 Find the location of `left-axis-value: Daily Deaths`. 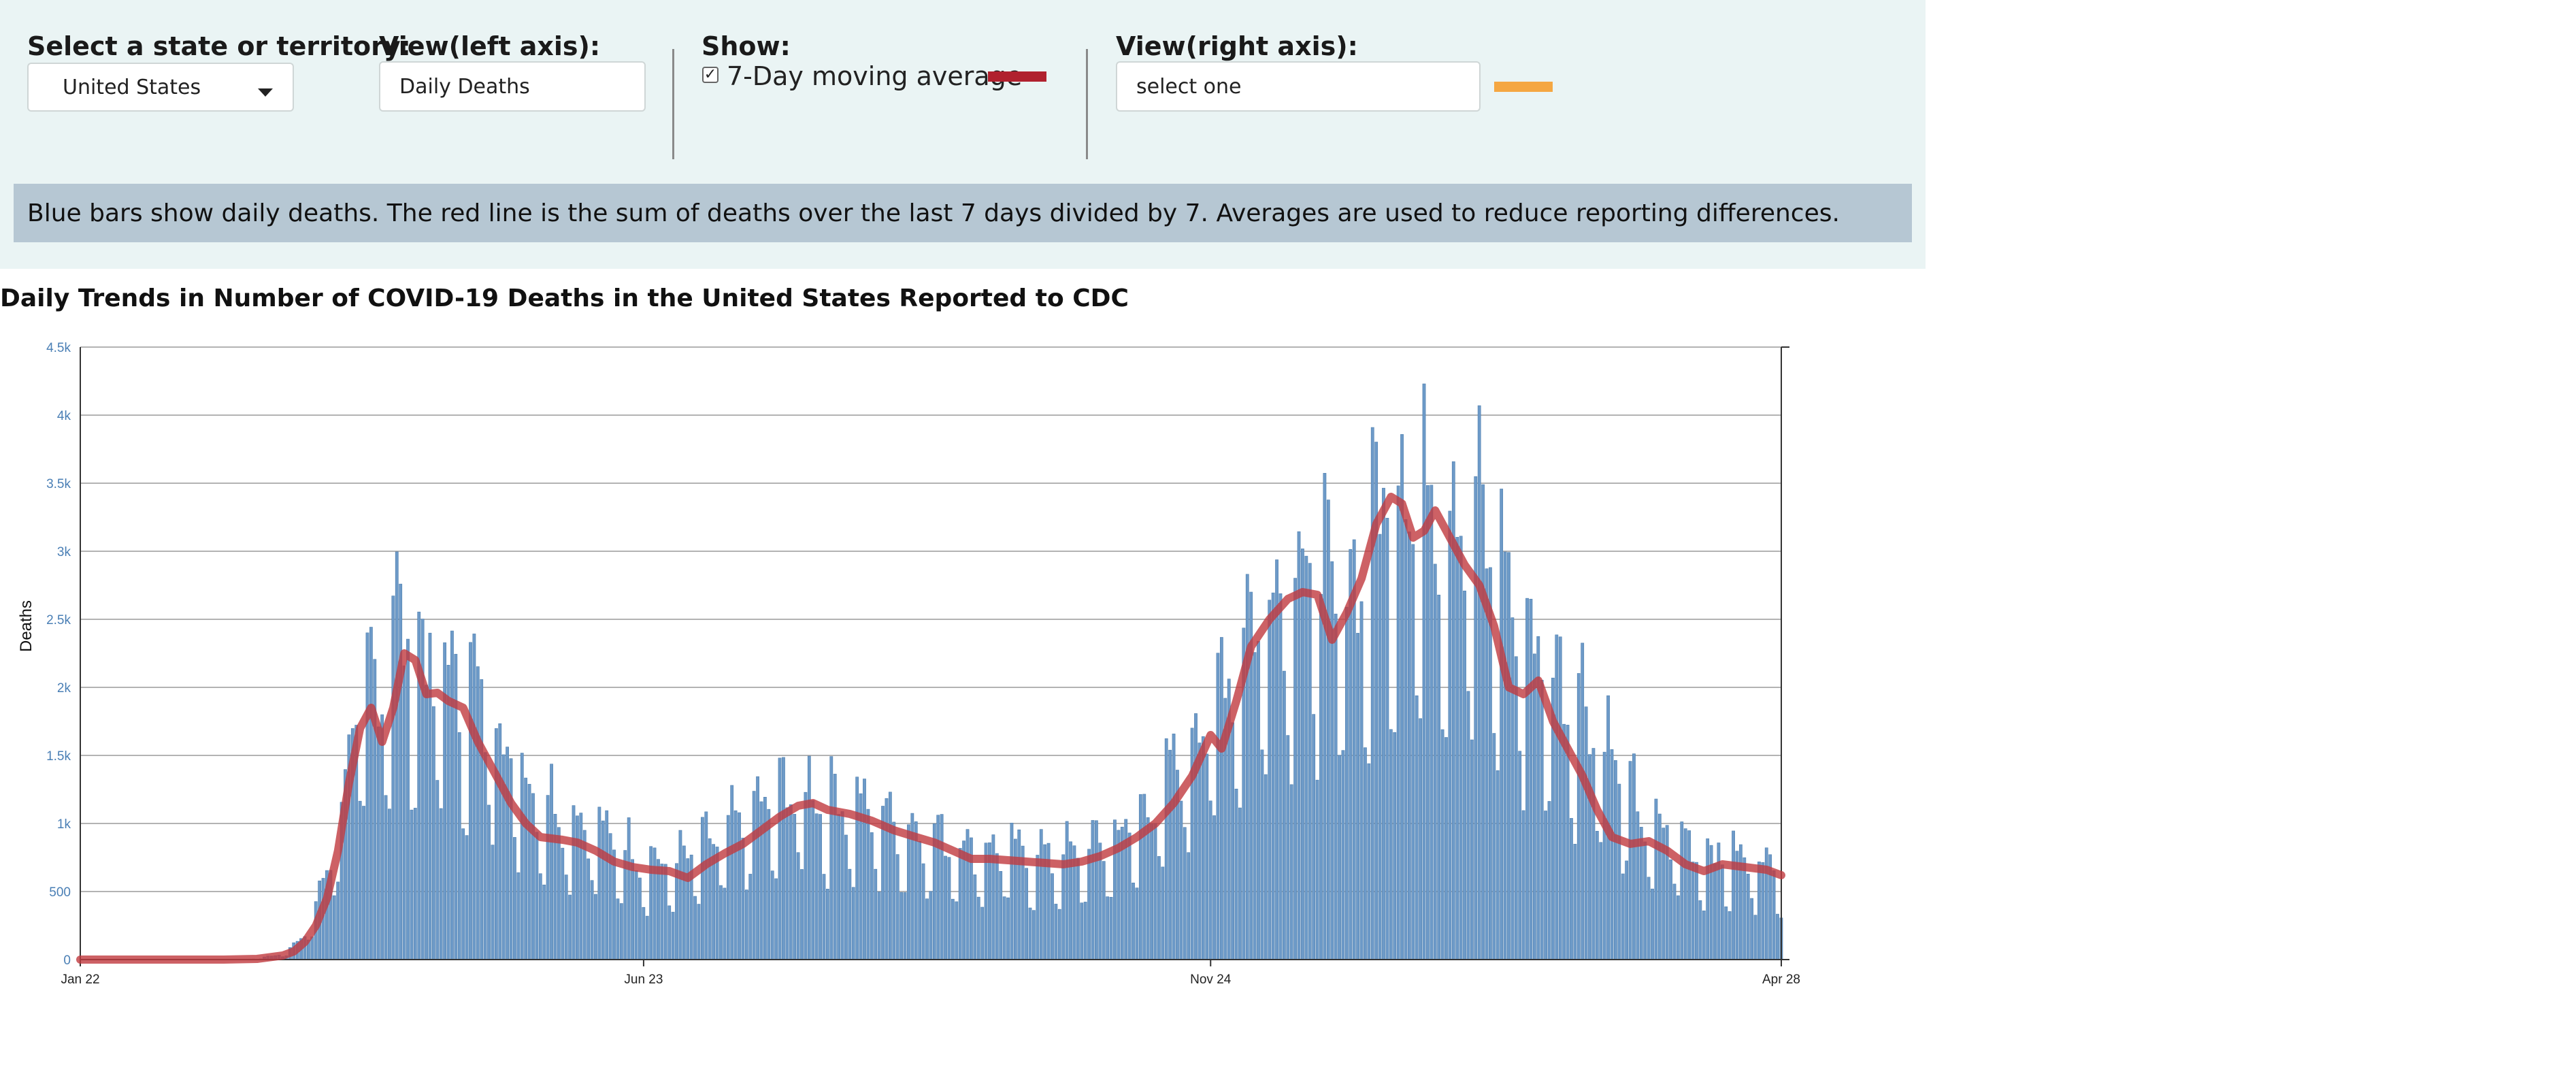

left-axis-value: Daily Deaths is located at coordinates (465, 86).